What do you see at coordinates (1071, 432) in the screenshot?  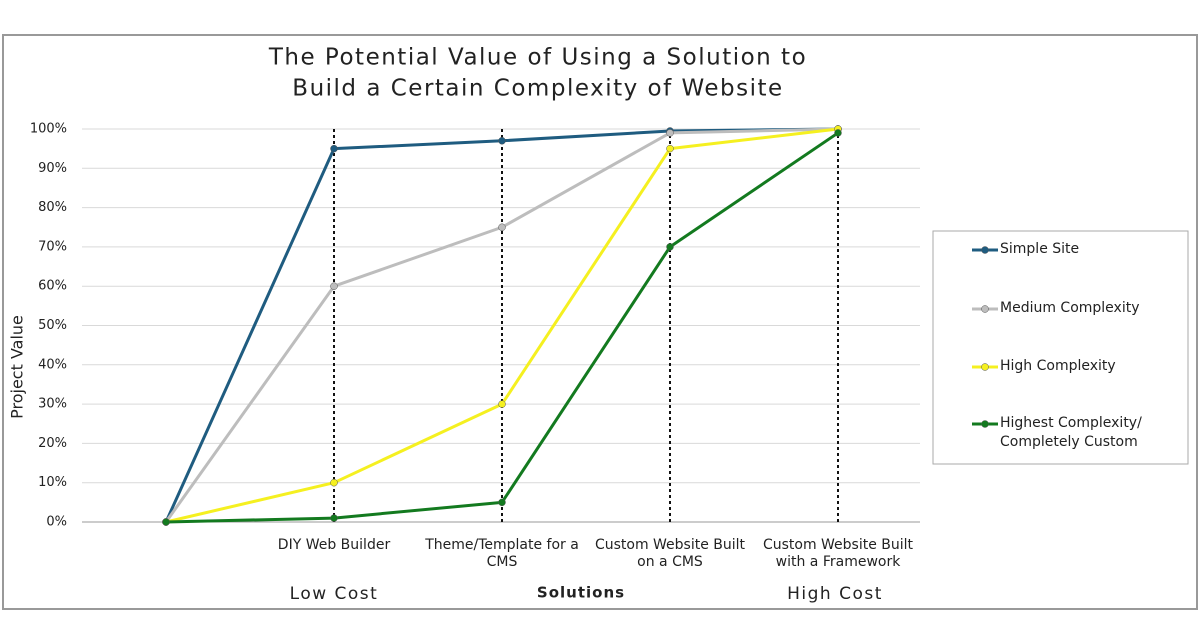 I see `legend-label: Highest Complexity/ Completely Custom` at bounding box center [1071, 432].